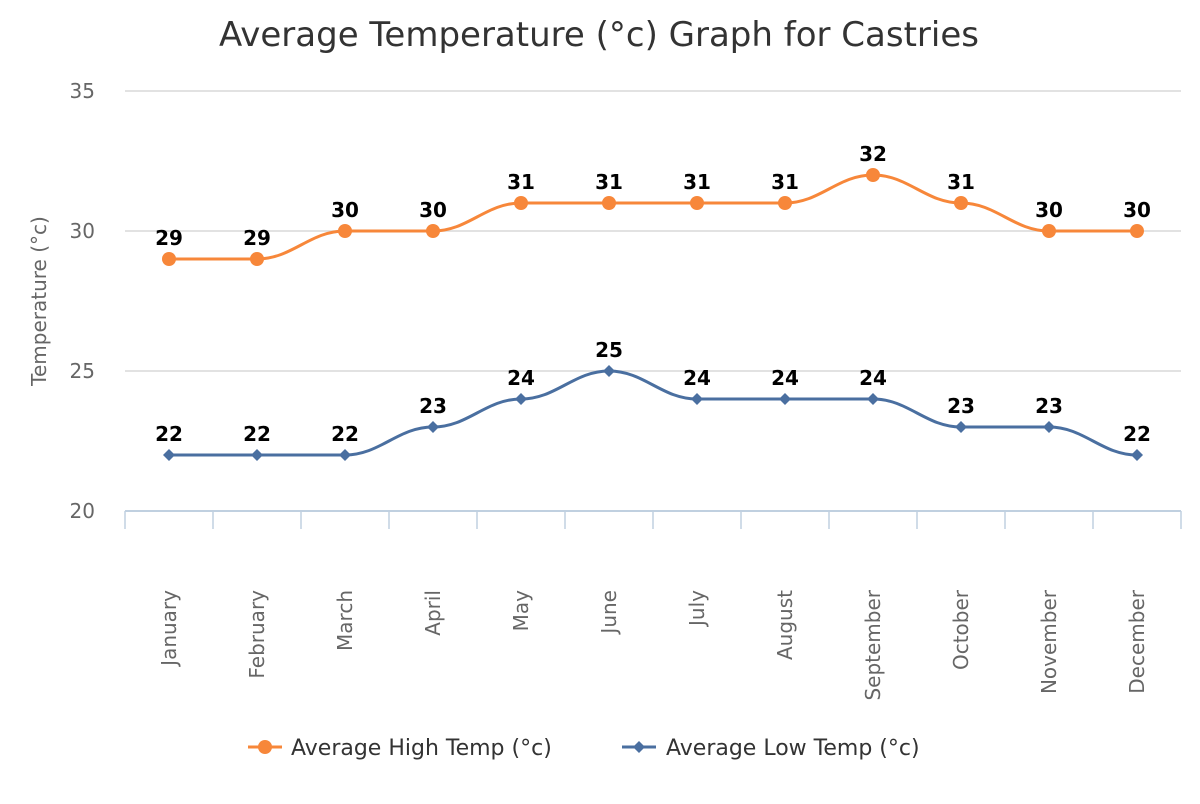 The width and height of the screenshot is (1200, 804). What do you see at coordinates (82, 231) in the screenshot?
I see `y-tick-label: 30` at bounding box center [82, 231].